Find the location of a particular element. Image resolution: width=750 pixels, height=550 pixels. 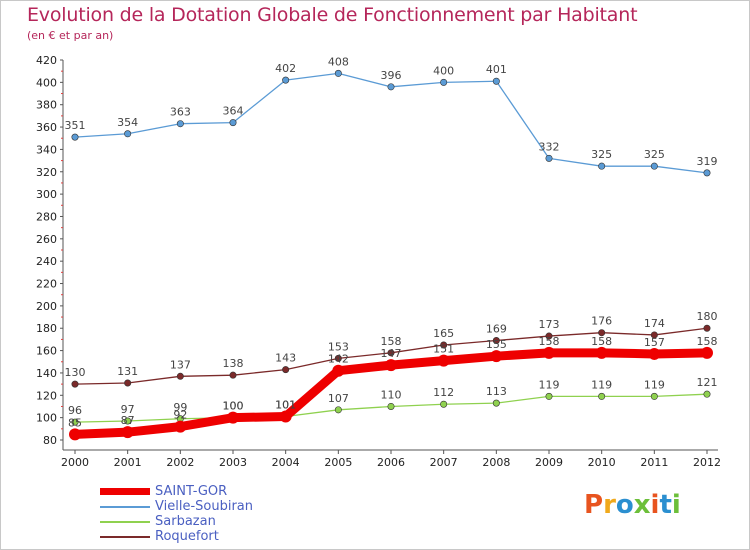

legend-label-roquefort: Roquefort is located at coordinates (187, 536).